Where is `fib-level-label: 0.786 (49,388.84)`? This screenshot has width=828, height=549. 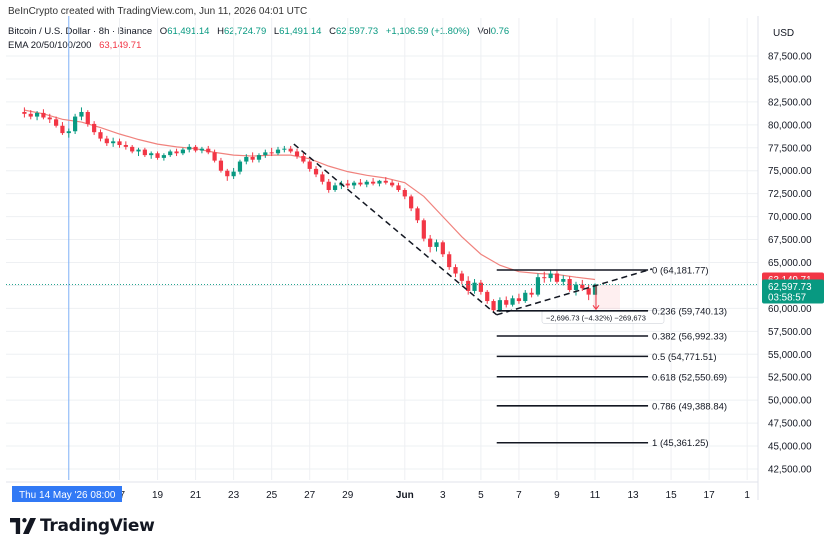
fib-level-label: 0.786 (49,388.84) is located at coordinates (689, 406).